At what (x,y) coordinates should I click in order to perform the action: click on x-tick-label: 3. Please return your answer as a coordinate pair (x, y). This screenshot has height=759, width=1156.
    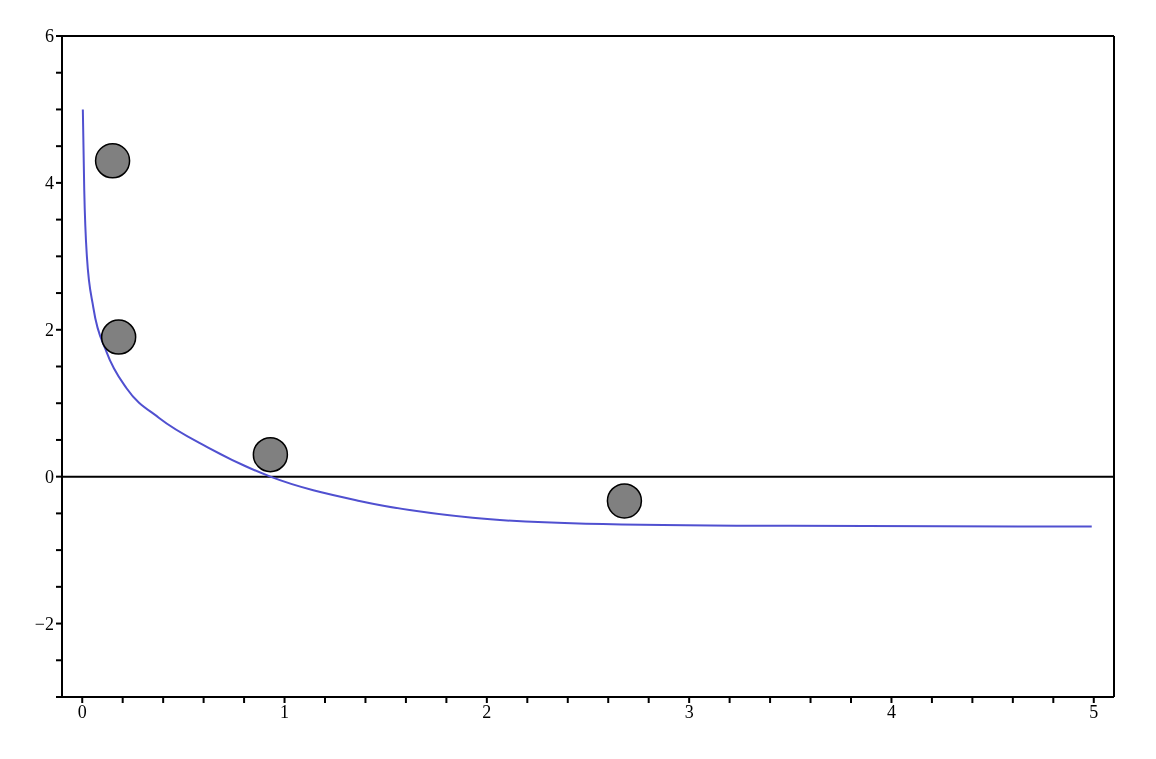
    Looking at the image, I should click on (689, 711).